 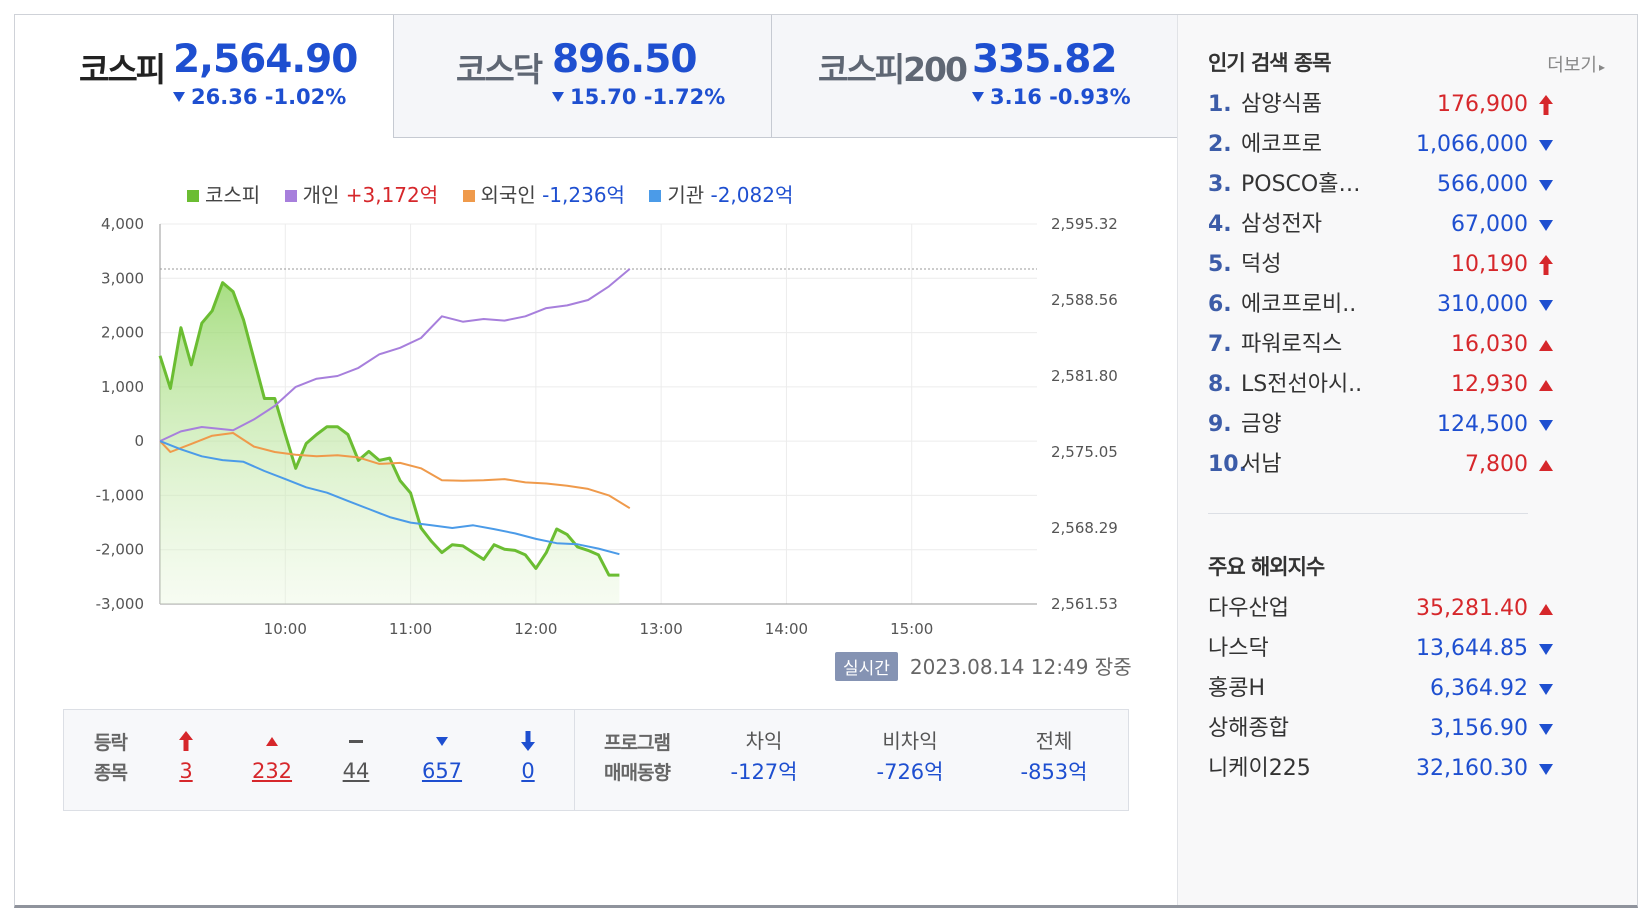 What do you see at coordinates (1472, 608) in the screenshot?
I see `index-price: 35,281.40` at bounding box center [1472, 608].